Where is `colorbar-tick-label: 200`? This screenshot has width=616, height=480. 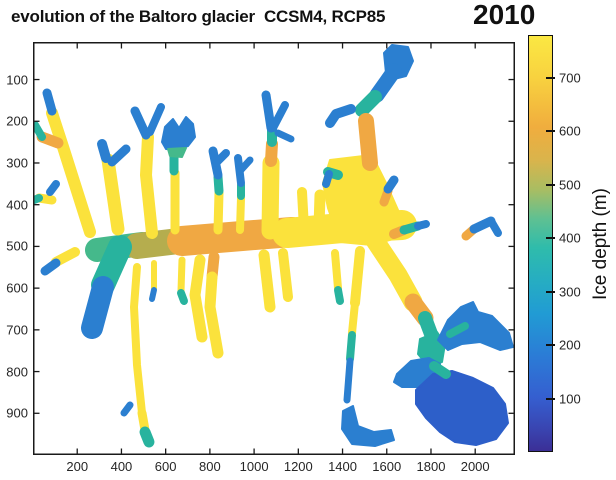 colorbar-tick-label: 200 is located at coordinates (570, 345).